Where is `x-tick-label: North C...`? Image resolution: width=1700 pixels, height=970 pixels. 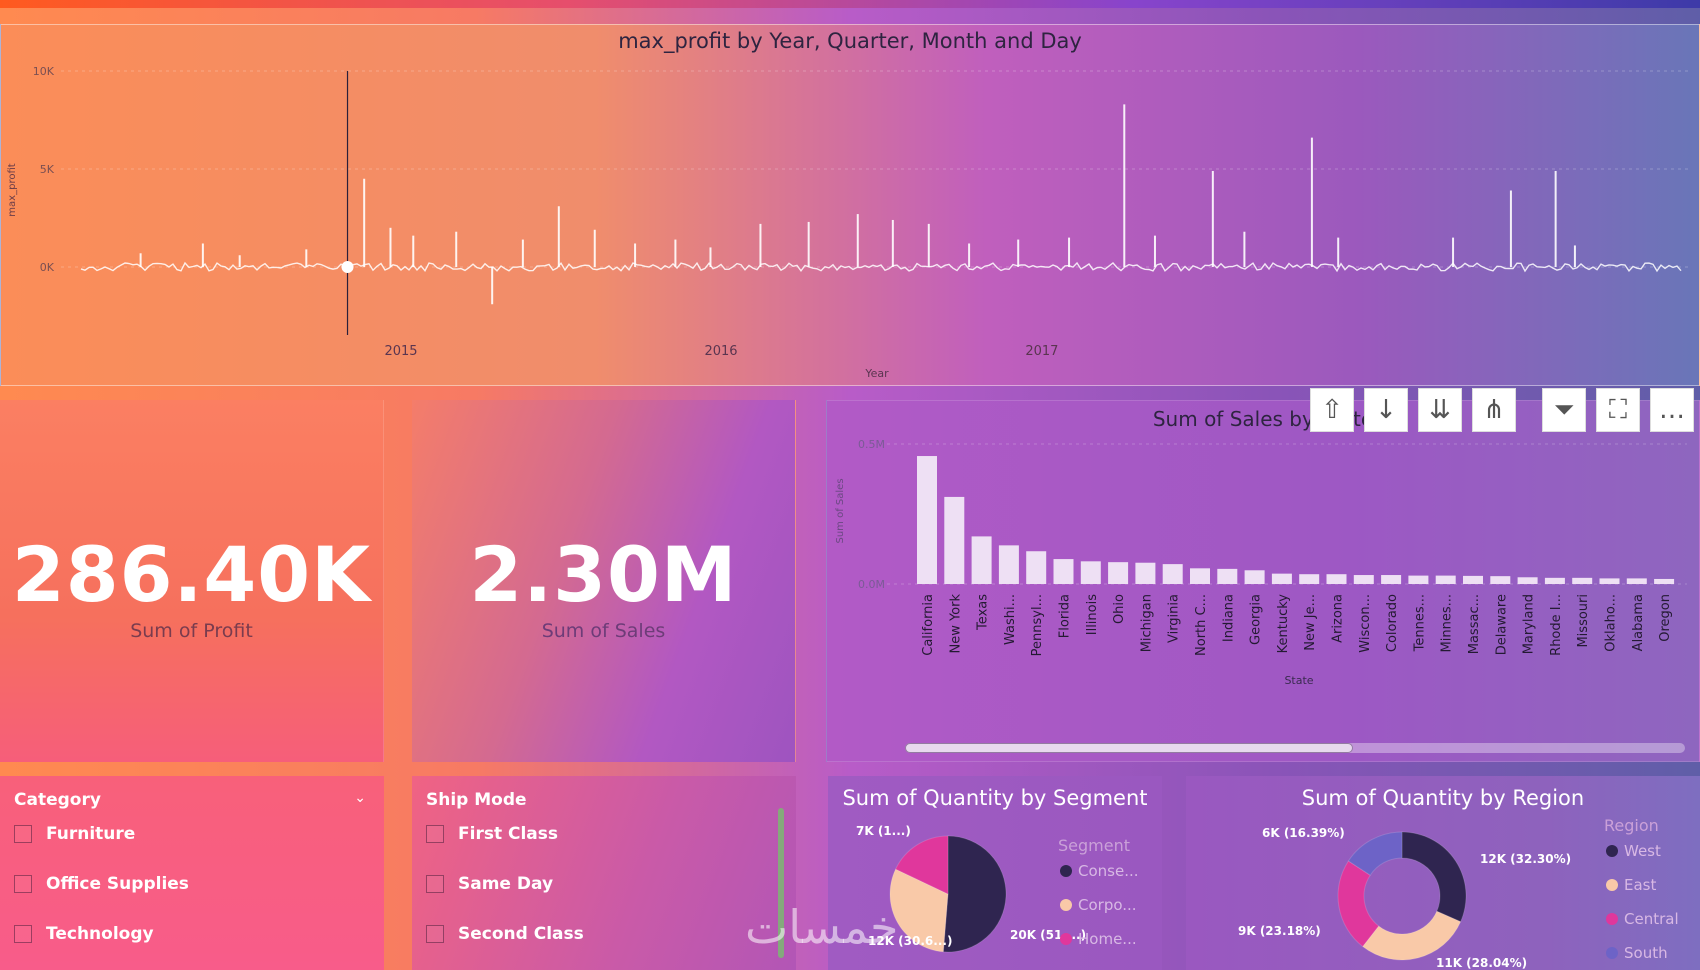
x-tick-label: North C... is located at coordinates (1201, 625).